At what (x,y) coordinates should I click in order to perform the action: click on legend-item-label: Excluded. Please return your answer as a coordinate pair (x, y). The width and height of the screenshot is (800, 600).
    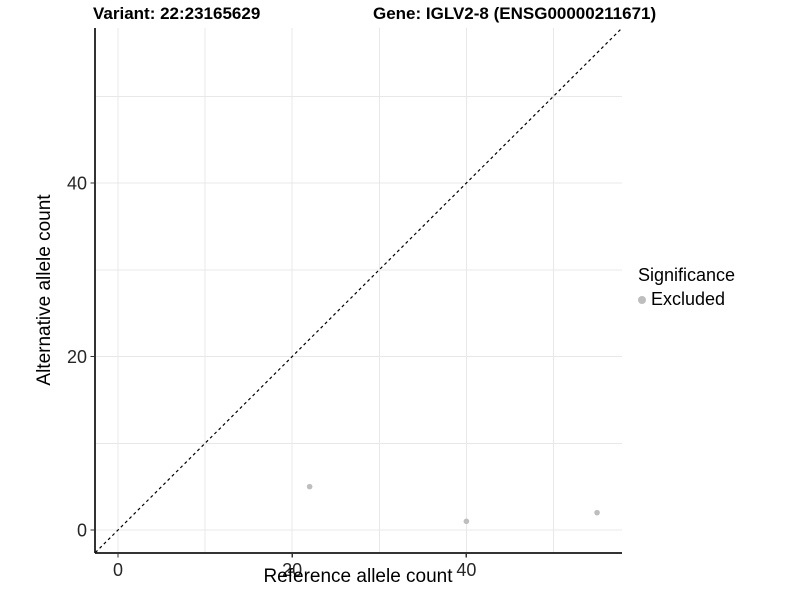
    Looking at the image, I should click on (688, 299).